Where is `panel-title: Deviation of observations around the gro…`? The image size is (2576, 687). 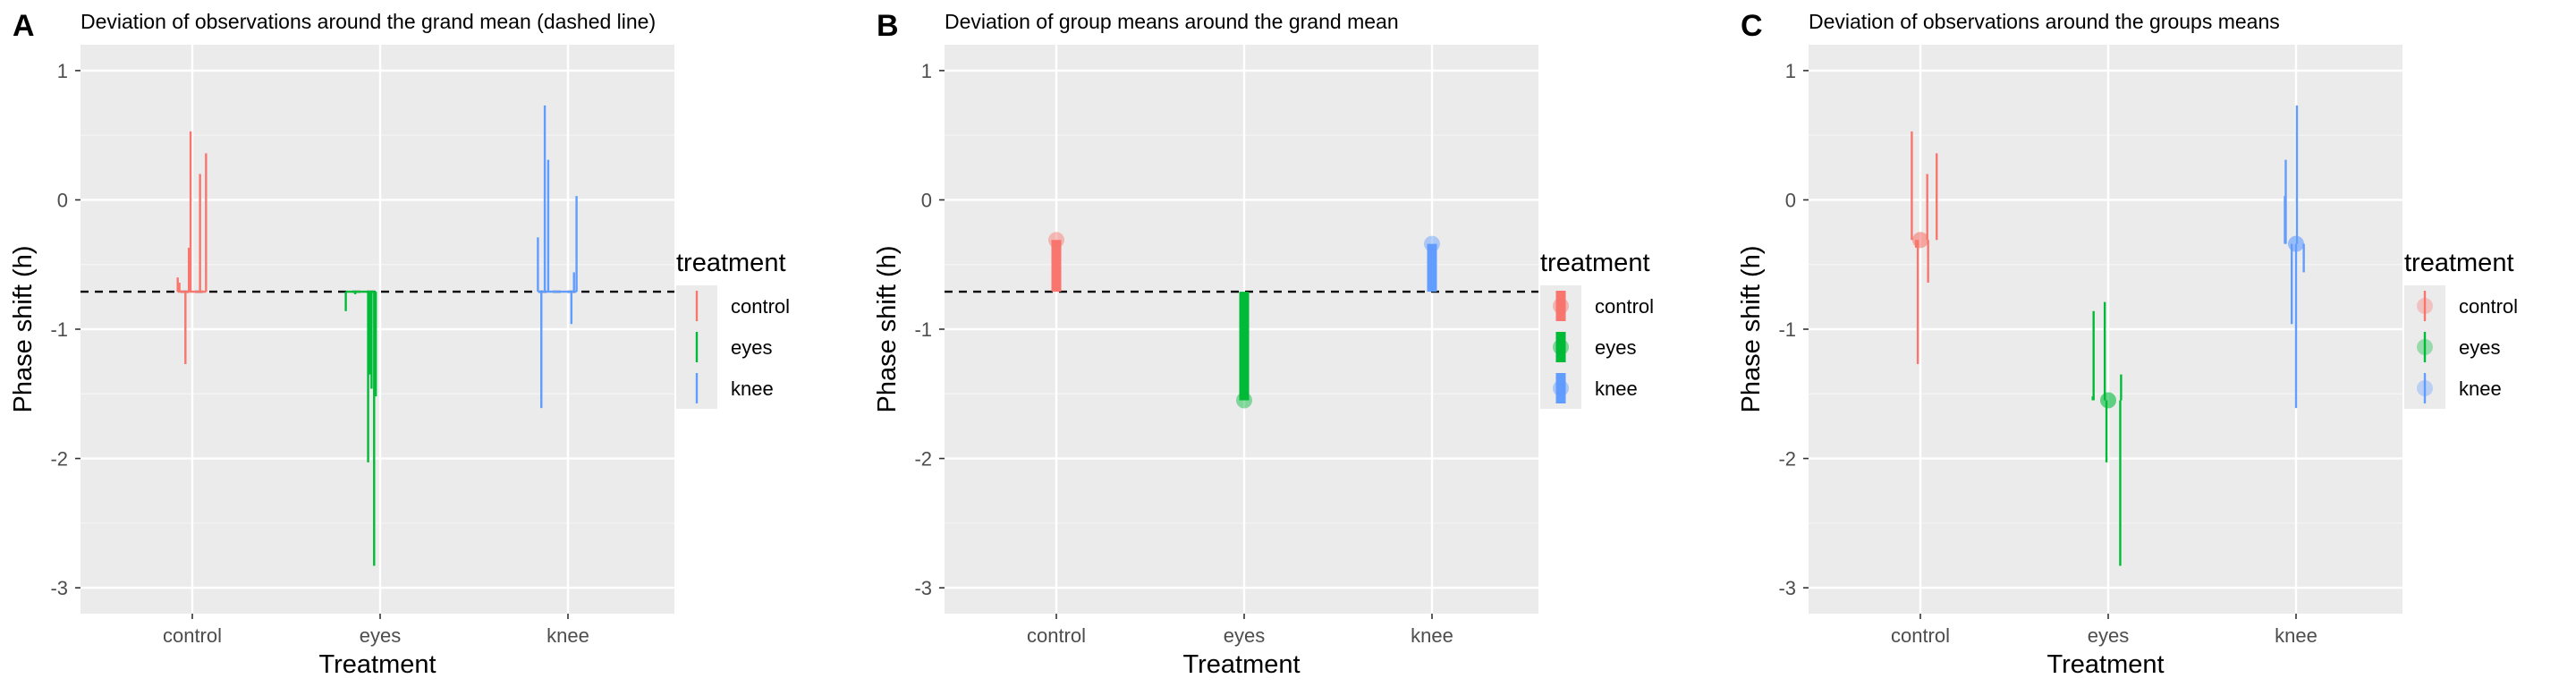 panel-title: Deviation of observations around the gro… is located at coordinates (2044, 21).